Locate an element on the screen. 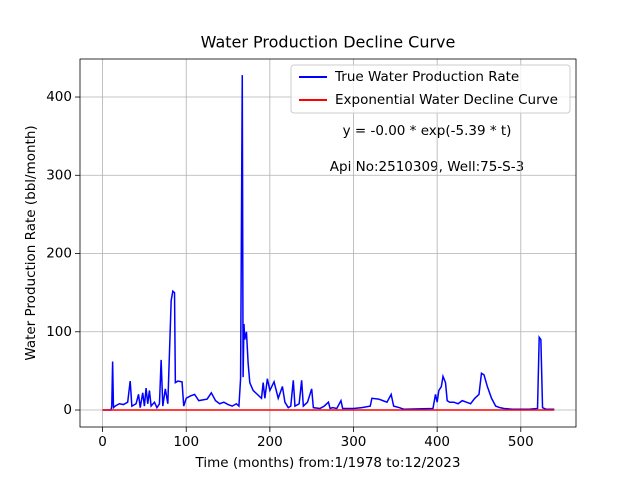 The image size is (640, 480). legend-label: Exponential Water Decline Curve is located at coordinates (446, 100).